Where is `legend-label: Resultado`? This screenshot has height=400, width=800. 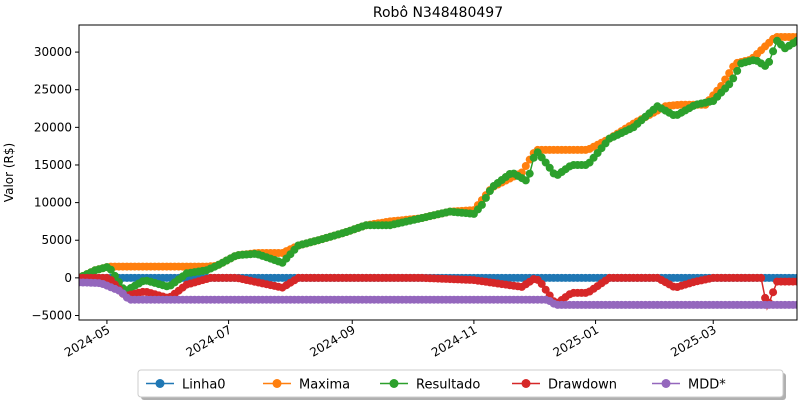
legend-label: Resultado is located at coordinates (448, 385).